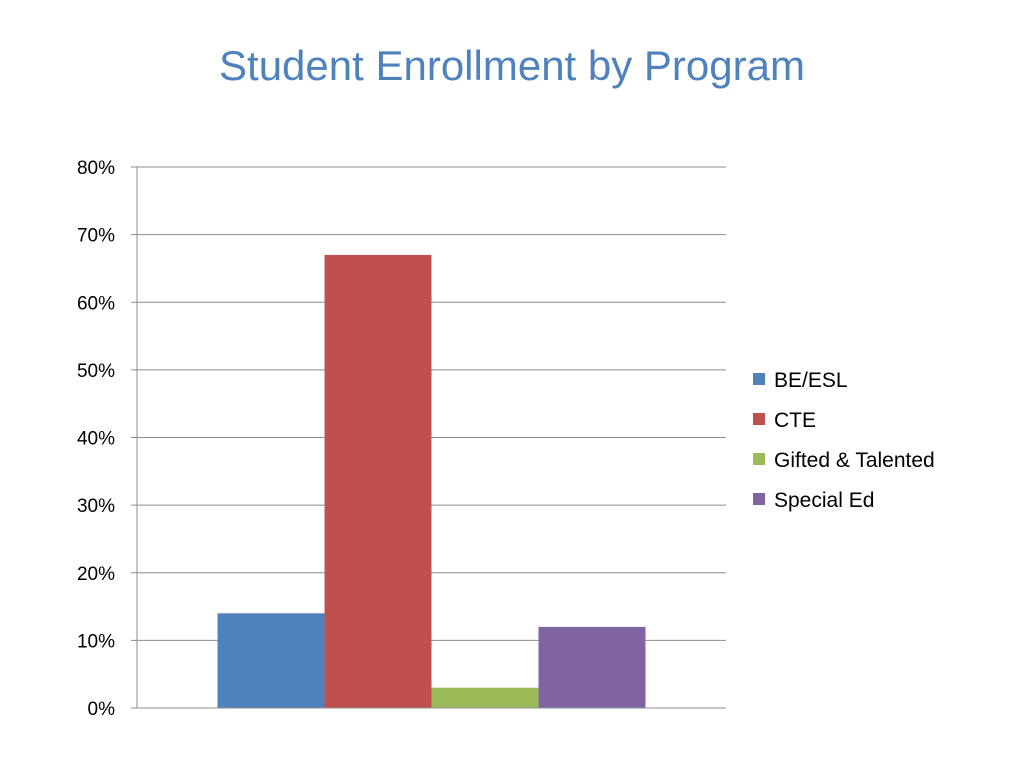  I want to click on y-tick-labels: 0% 10% 20% 30% 40% 50% 60% 70% 80%, so click(96, 439).